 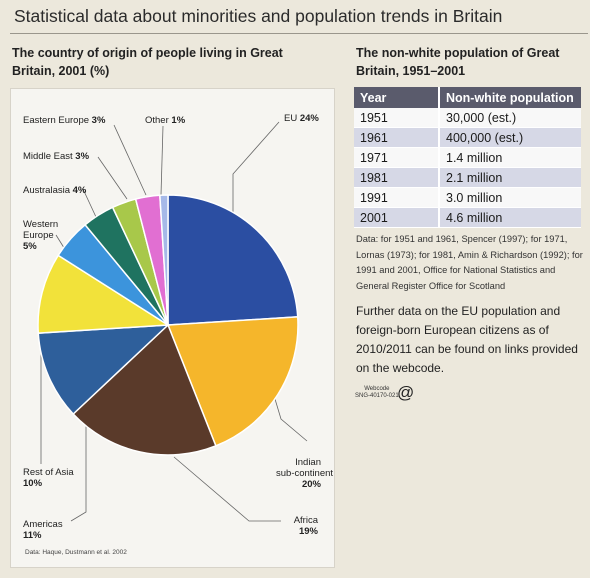 What do you see at coordinates (509, 157) in the screenshot?
I see `cell-population: 1.4 million` at bounding box center [509, 157].